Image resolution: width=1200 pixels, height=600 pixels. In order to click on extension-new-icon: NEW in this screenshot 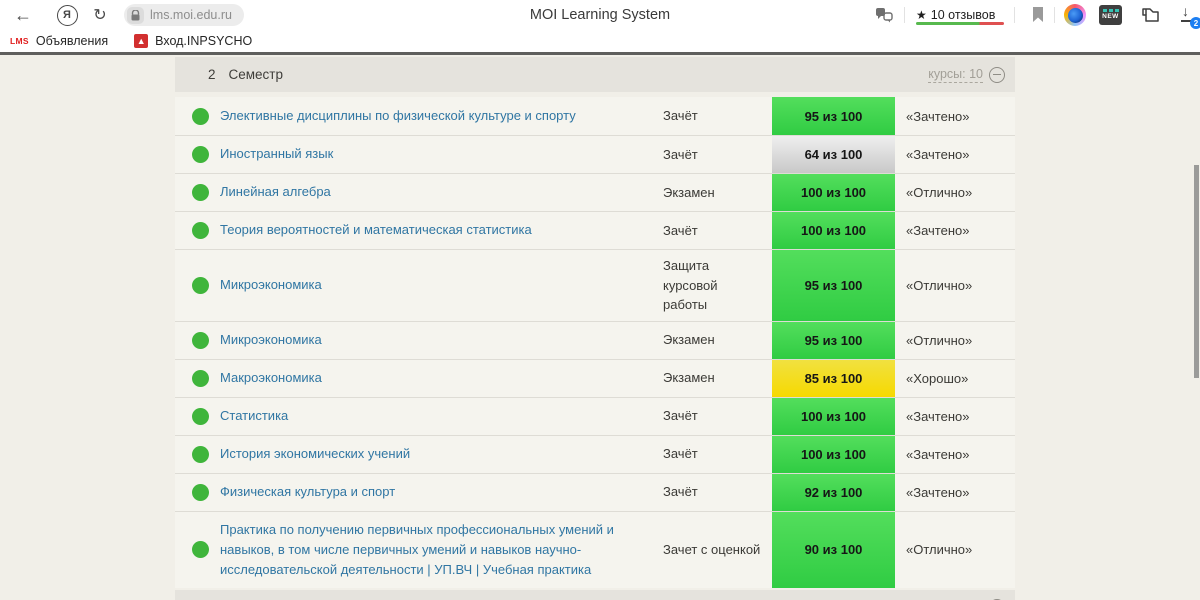, I will do `click(1110, 15)`.